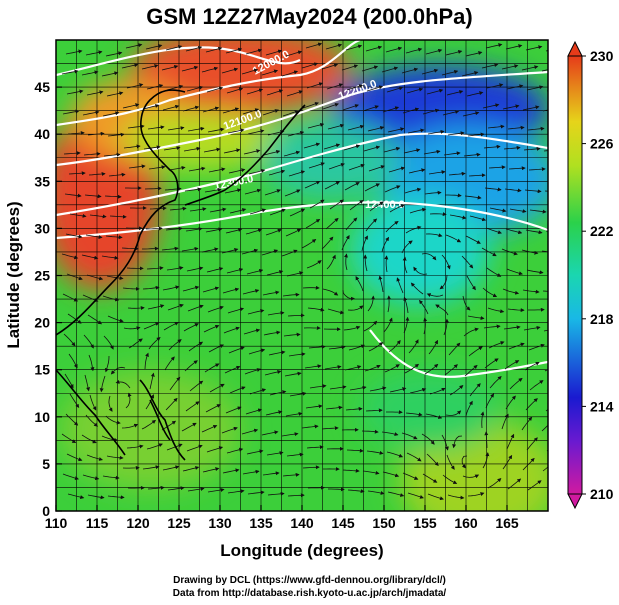  What do you see at coordinates (42, 323) in the screenshot?
I see `y-tick-label: 20` at bounding box center [42, 323].